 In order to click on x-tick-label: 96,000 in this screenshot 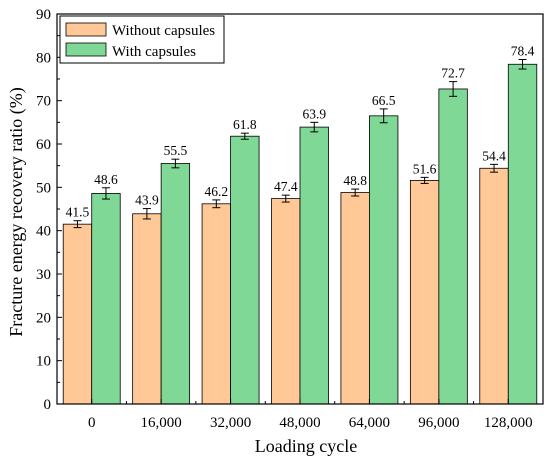, I will do `click(438, 423)`.